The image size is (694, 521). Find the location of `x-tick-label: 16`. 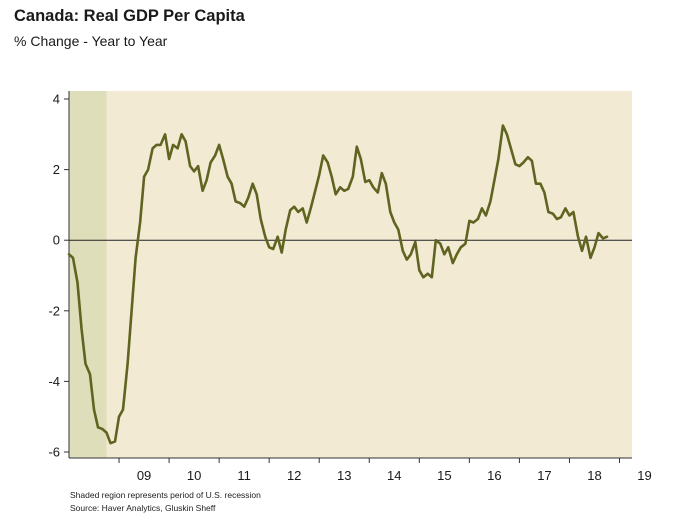

x-tick-label: 16 is located at coordinates (494, 475).